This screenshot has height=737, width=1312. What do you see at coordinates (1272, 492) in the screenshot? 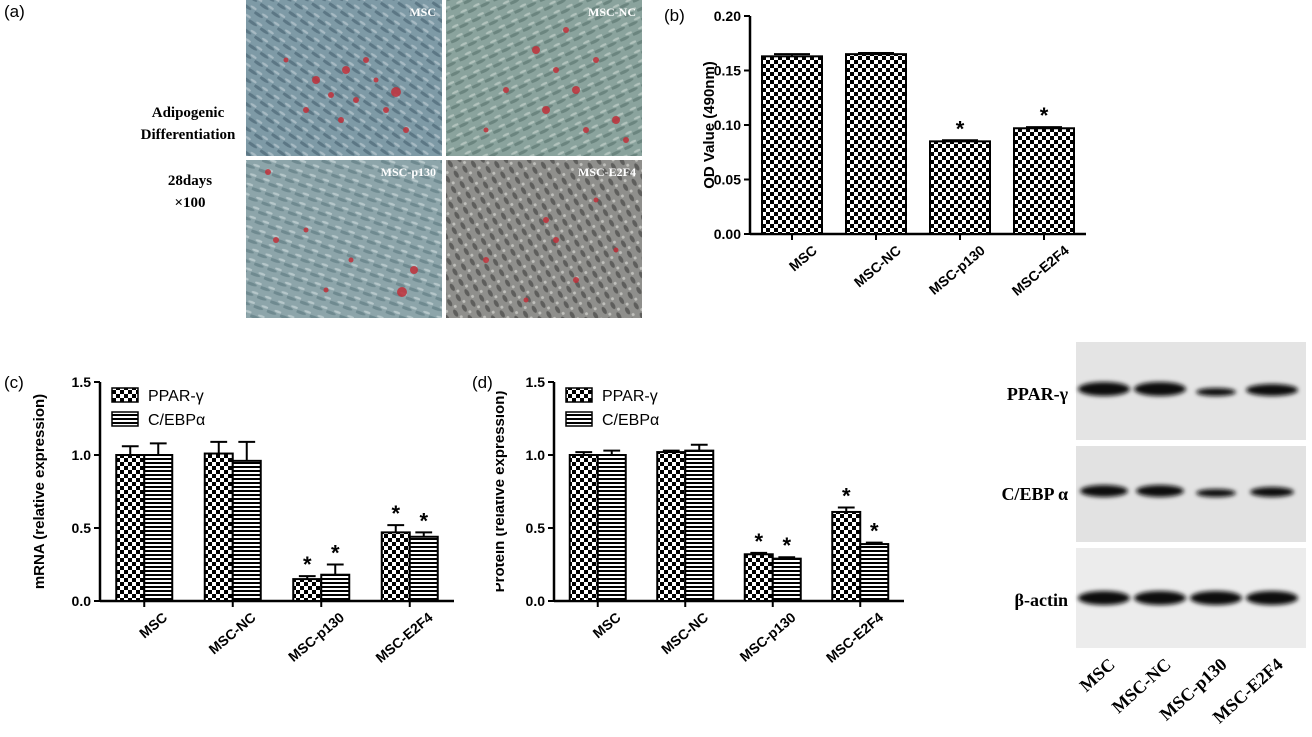
I see `band-cebp-msc-e2f4` at bounding box center [1272, 492].